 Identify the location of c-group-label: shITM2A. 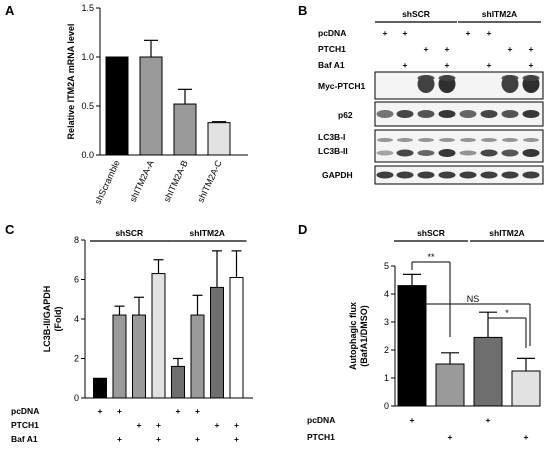
(207, 233).